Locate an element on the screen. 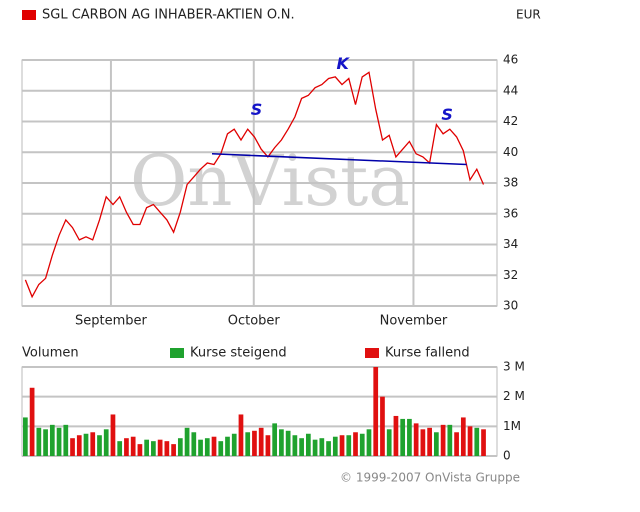 This screenshot has height=512, width=640. y-tick-label: 42 is located at coordinates (510, 121).